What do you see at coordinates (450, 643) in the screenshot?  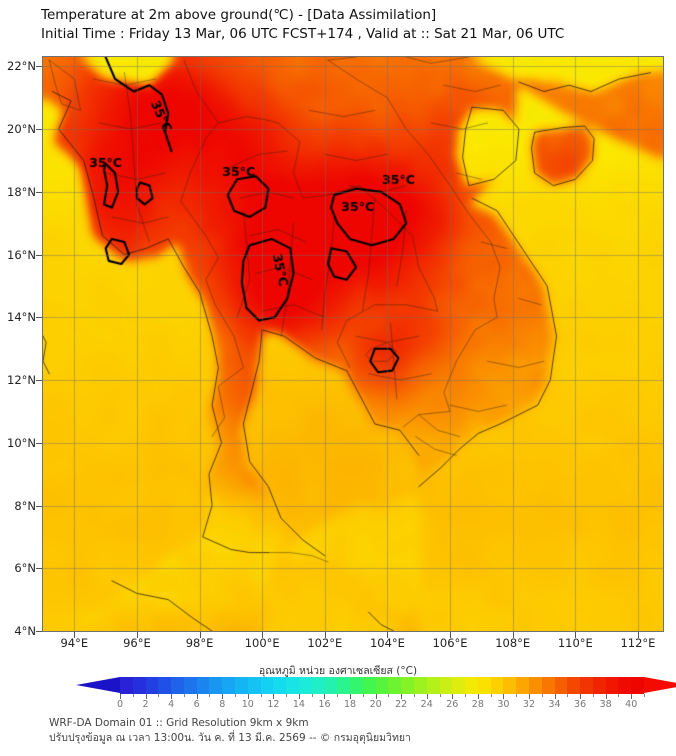 I see `x-axis-tick-label: 106°E` at bounding box center [450, 643].